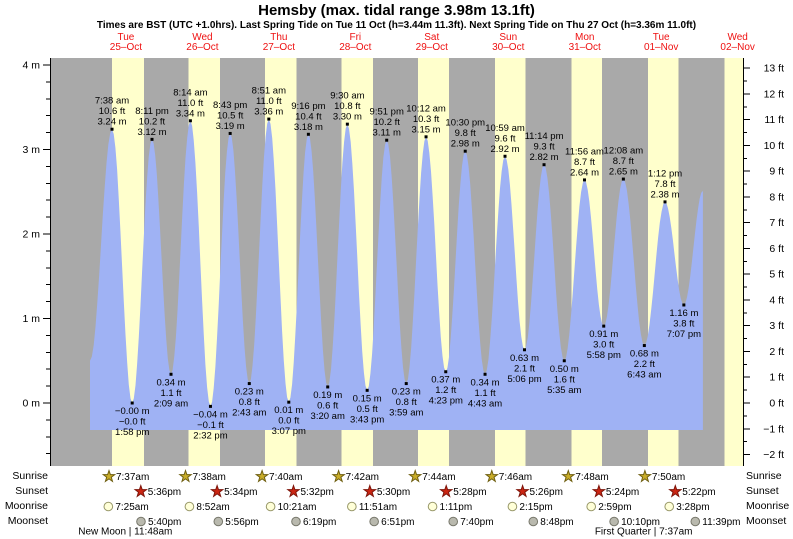 The height and width of the screenshot is (539, 793). Describe the element at coordinates (604, 355) in the screenshot. I see `tide-annotation-low: 5:58 pm` at that location.